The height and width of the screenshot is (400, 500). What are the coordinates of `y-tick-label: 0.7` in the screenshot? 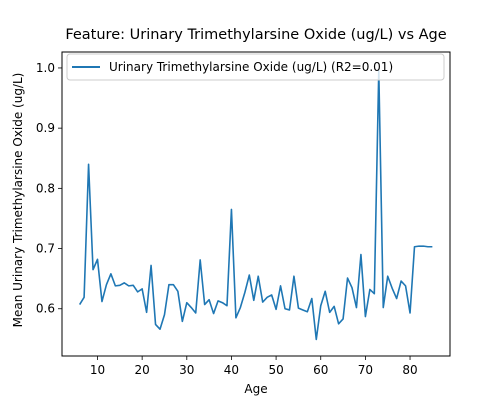 It's located at (45, 249).